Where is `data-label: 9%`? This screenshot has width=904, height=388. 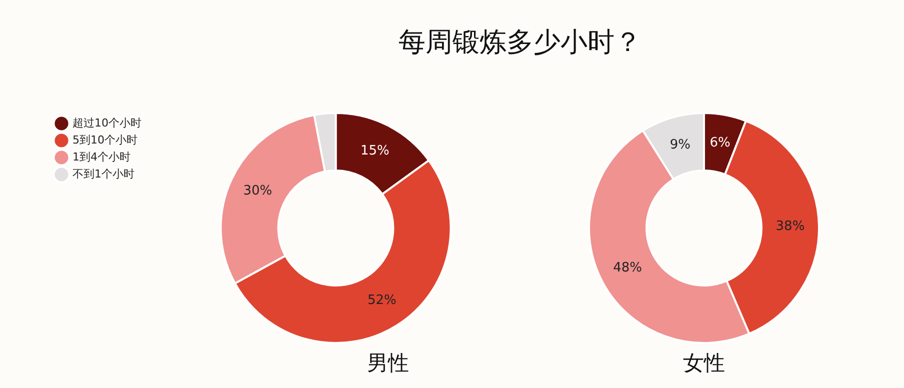 data-label: 9% is located at coordinates (680, 144).